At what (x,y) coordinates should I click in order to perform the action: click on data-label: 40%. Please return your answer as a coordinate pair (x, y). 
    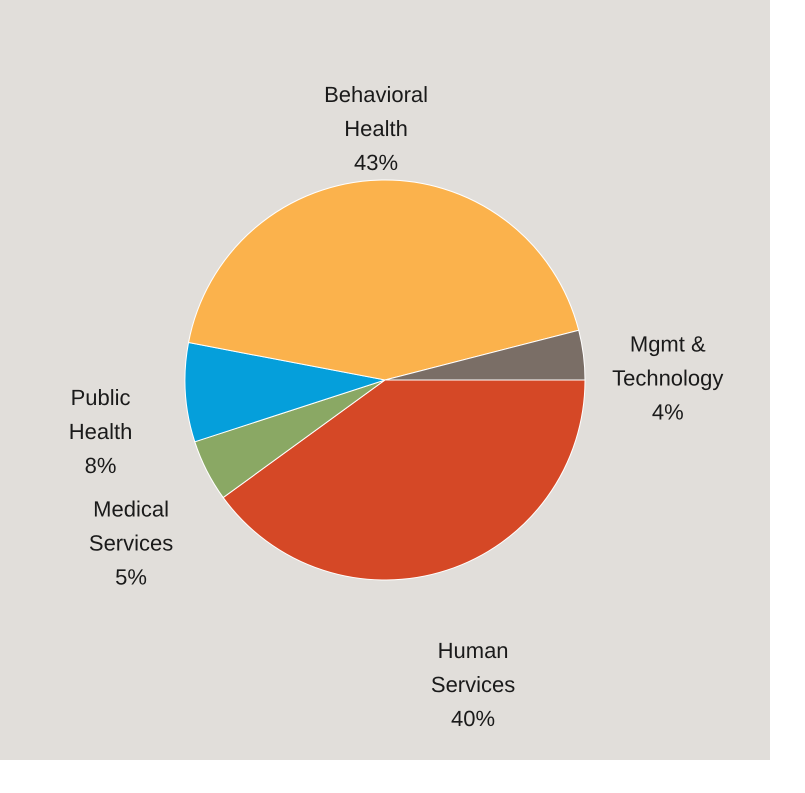
    Looking at the image, I should click on (473, 719).